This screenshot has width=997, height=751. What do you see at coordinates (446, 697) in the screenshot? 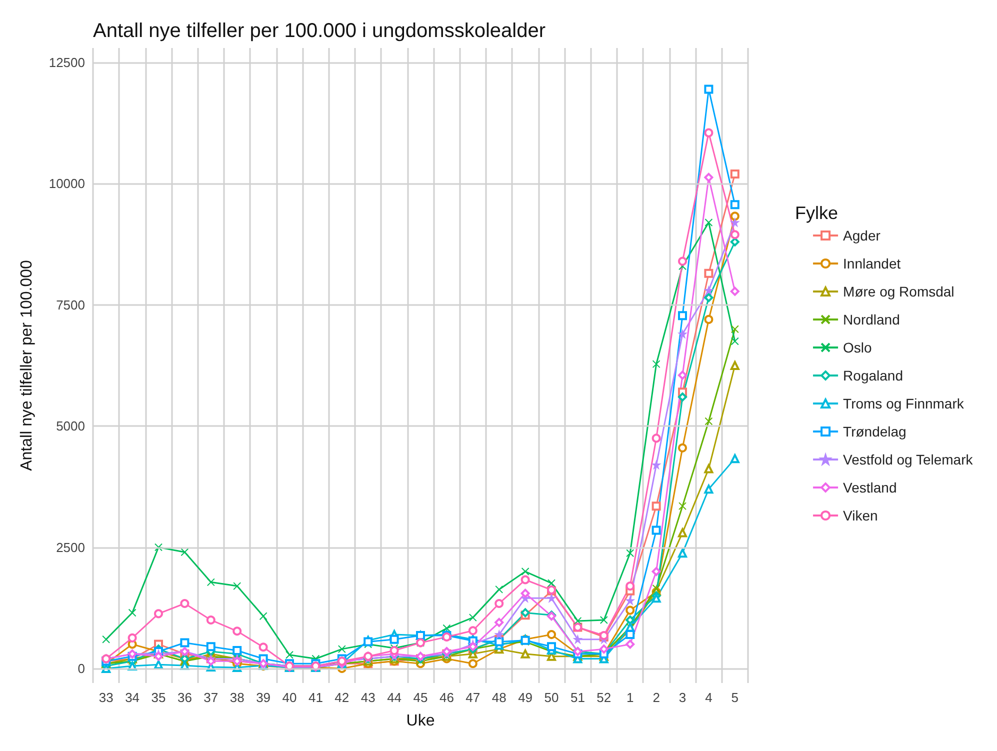
I see `x-tick-label: 46` at bounding box center [446, 697].